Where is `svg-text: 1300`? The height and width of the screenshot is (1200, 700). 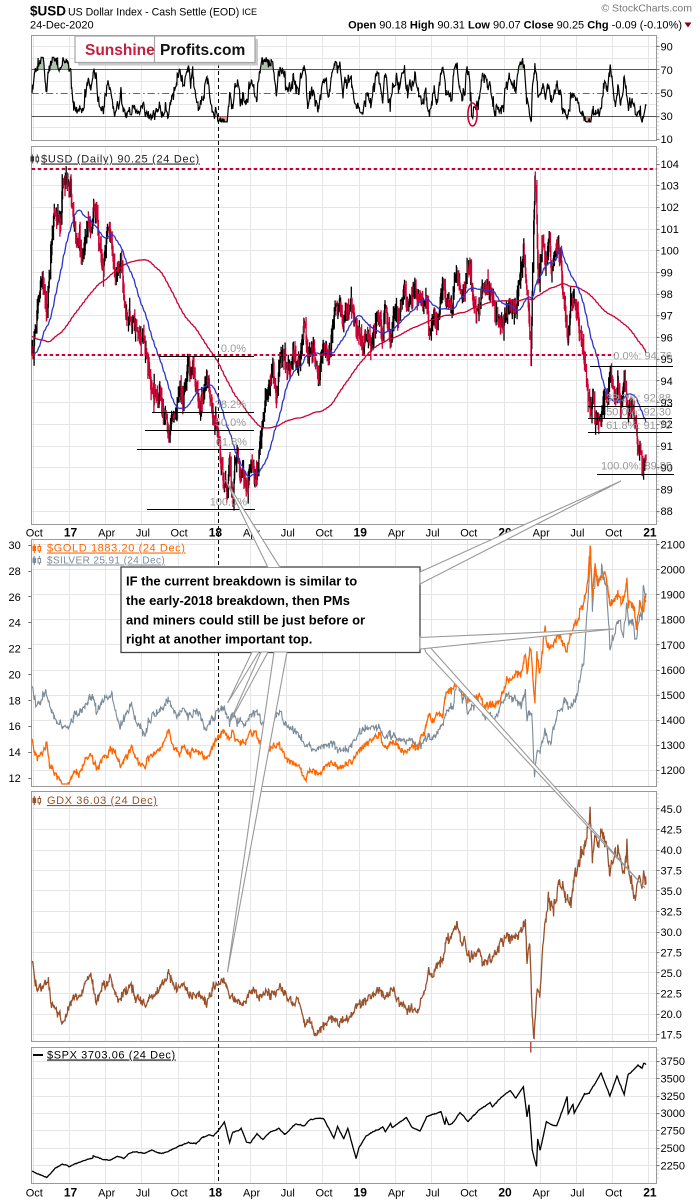
svg-text: 1300 is located at coordinates (673, 746).